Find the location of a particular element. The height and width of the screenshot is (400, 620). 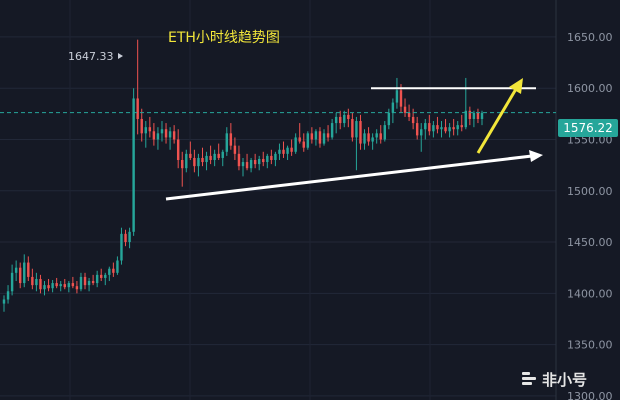

breakout-arrow-head is located at coordinates (516, 86).